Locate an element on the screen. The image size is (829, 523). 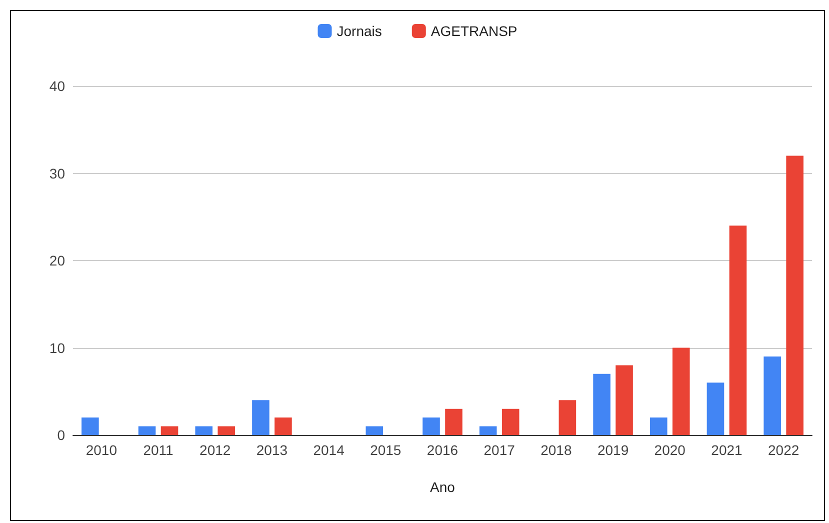
x-tick-label: 2015 is located at coordinates (386, 450).